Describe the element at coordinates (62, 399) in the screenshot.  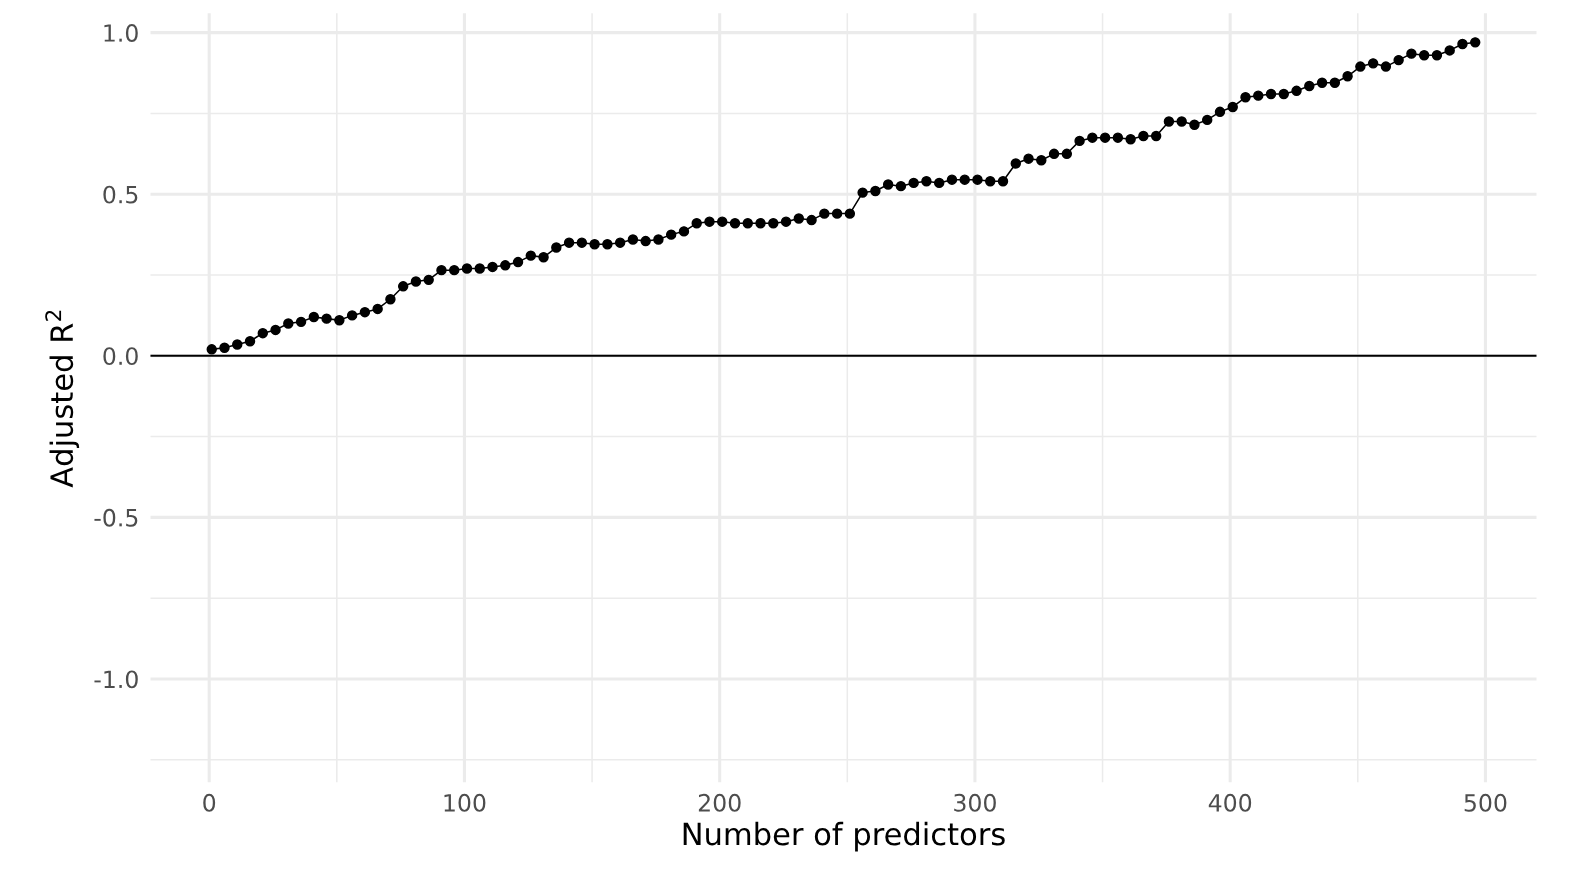
I see `y-axis-title: Adjusted R$^{2}$` at that location.